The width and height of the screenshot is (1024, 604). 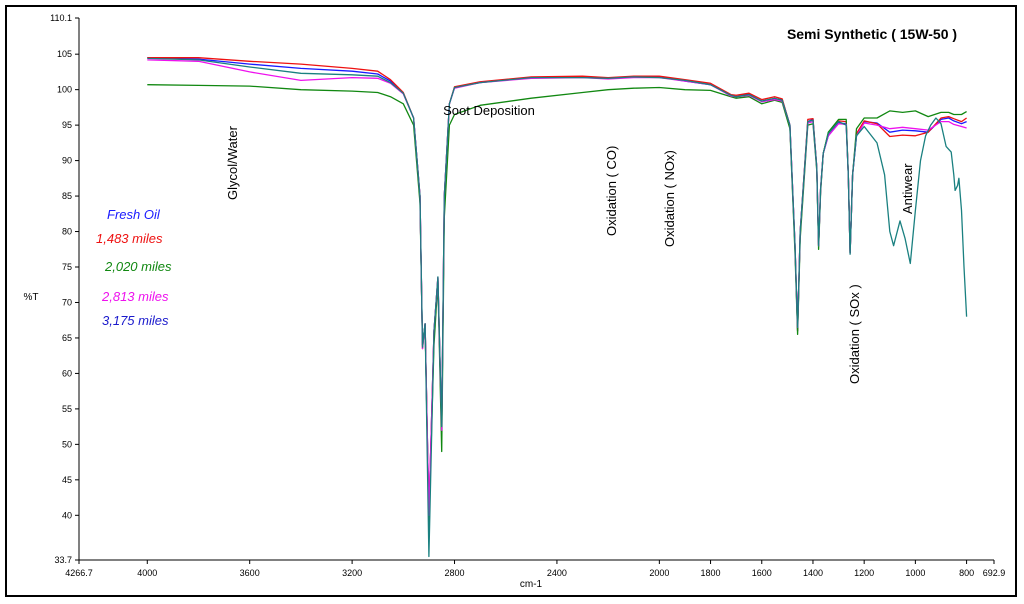 What do you see at coordinates (147, 573) in the screenshot?
I see `x-tick-label: 4000` at bounding box center [147, 573].